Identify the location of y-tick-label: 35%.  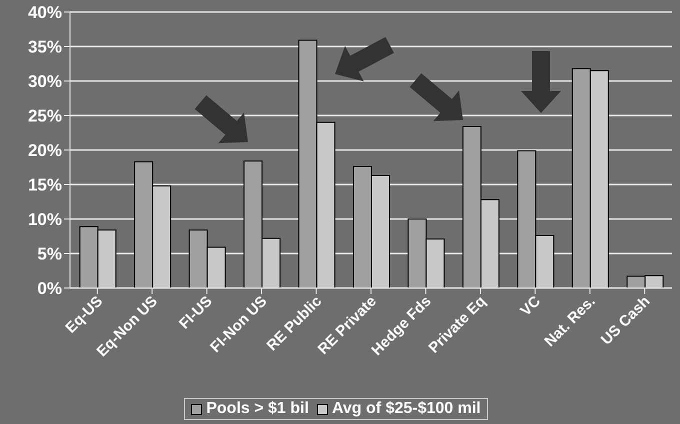
(45, 47).